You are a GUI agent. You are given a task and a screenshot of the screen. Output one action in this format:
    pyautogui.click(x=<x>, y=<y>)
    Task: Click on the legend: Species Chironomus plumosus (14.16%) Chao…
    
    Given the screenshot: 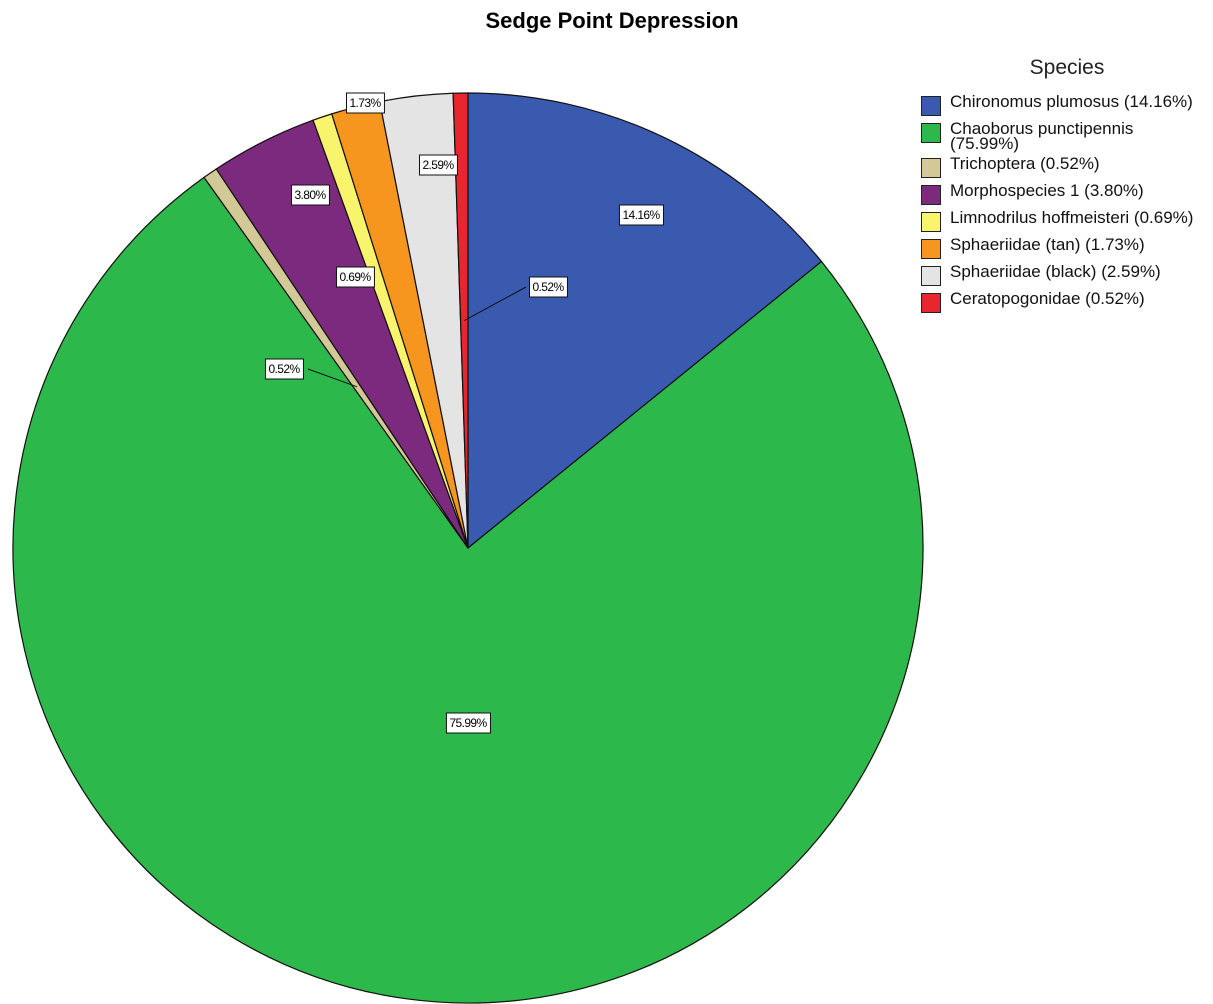 What is the action you would take?
    pyautogui.click(x=1066, y=187)
    